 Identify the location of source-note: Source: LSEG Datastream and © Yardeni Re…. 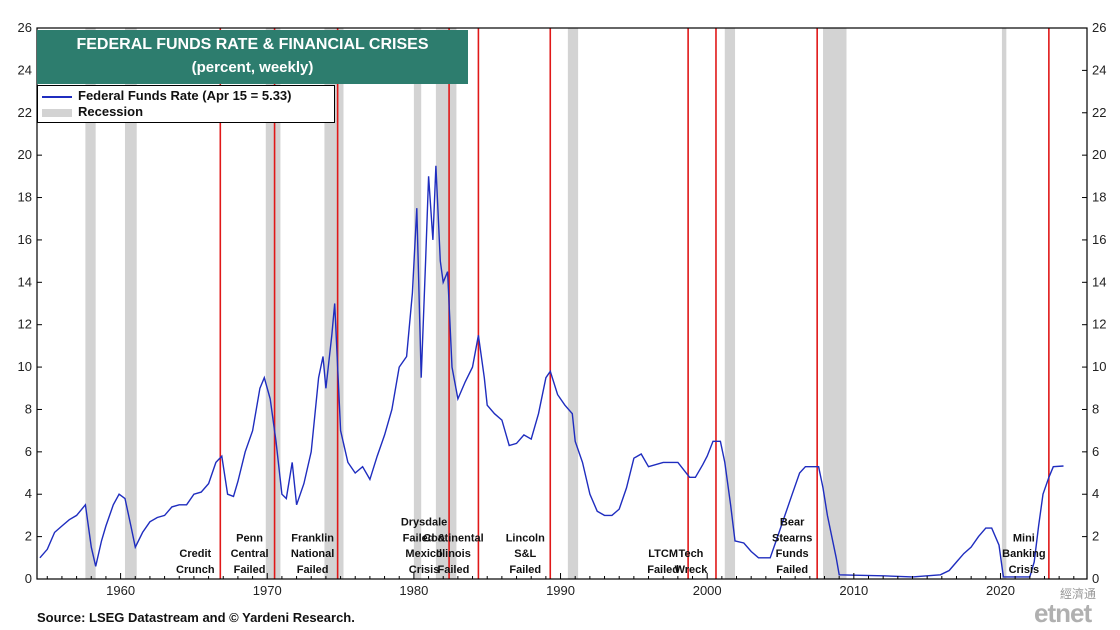
(196, 617).